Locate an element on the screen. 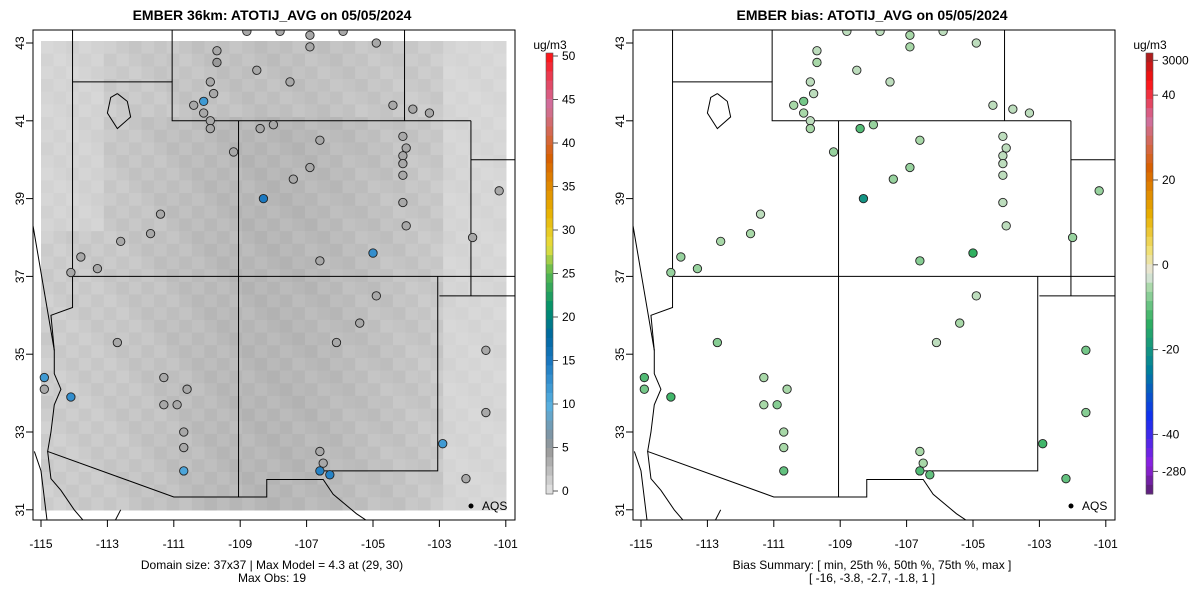 This screenshot has height=600, width=1200. colorbar-tick-label: 5 is located at coordinates (565, 448).